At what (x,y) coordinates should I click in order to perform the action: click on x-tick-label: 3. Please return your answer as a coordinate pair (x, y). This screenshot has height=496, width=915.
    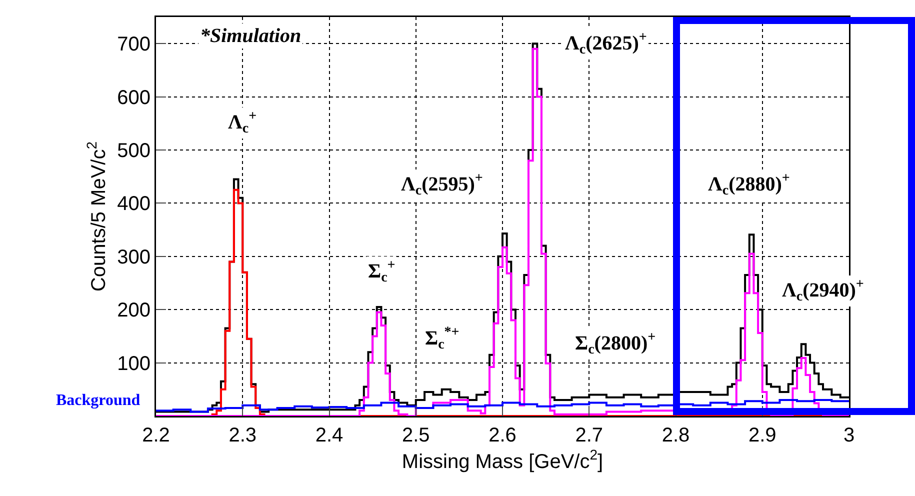
    Looking at the image, I should click on (849, 435).